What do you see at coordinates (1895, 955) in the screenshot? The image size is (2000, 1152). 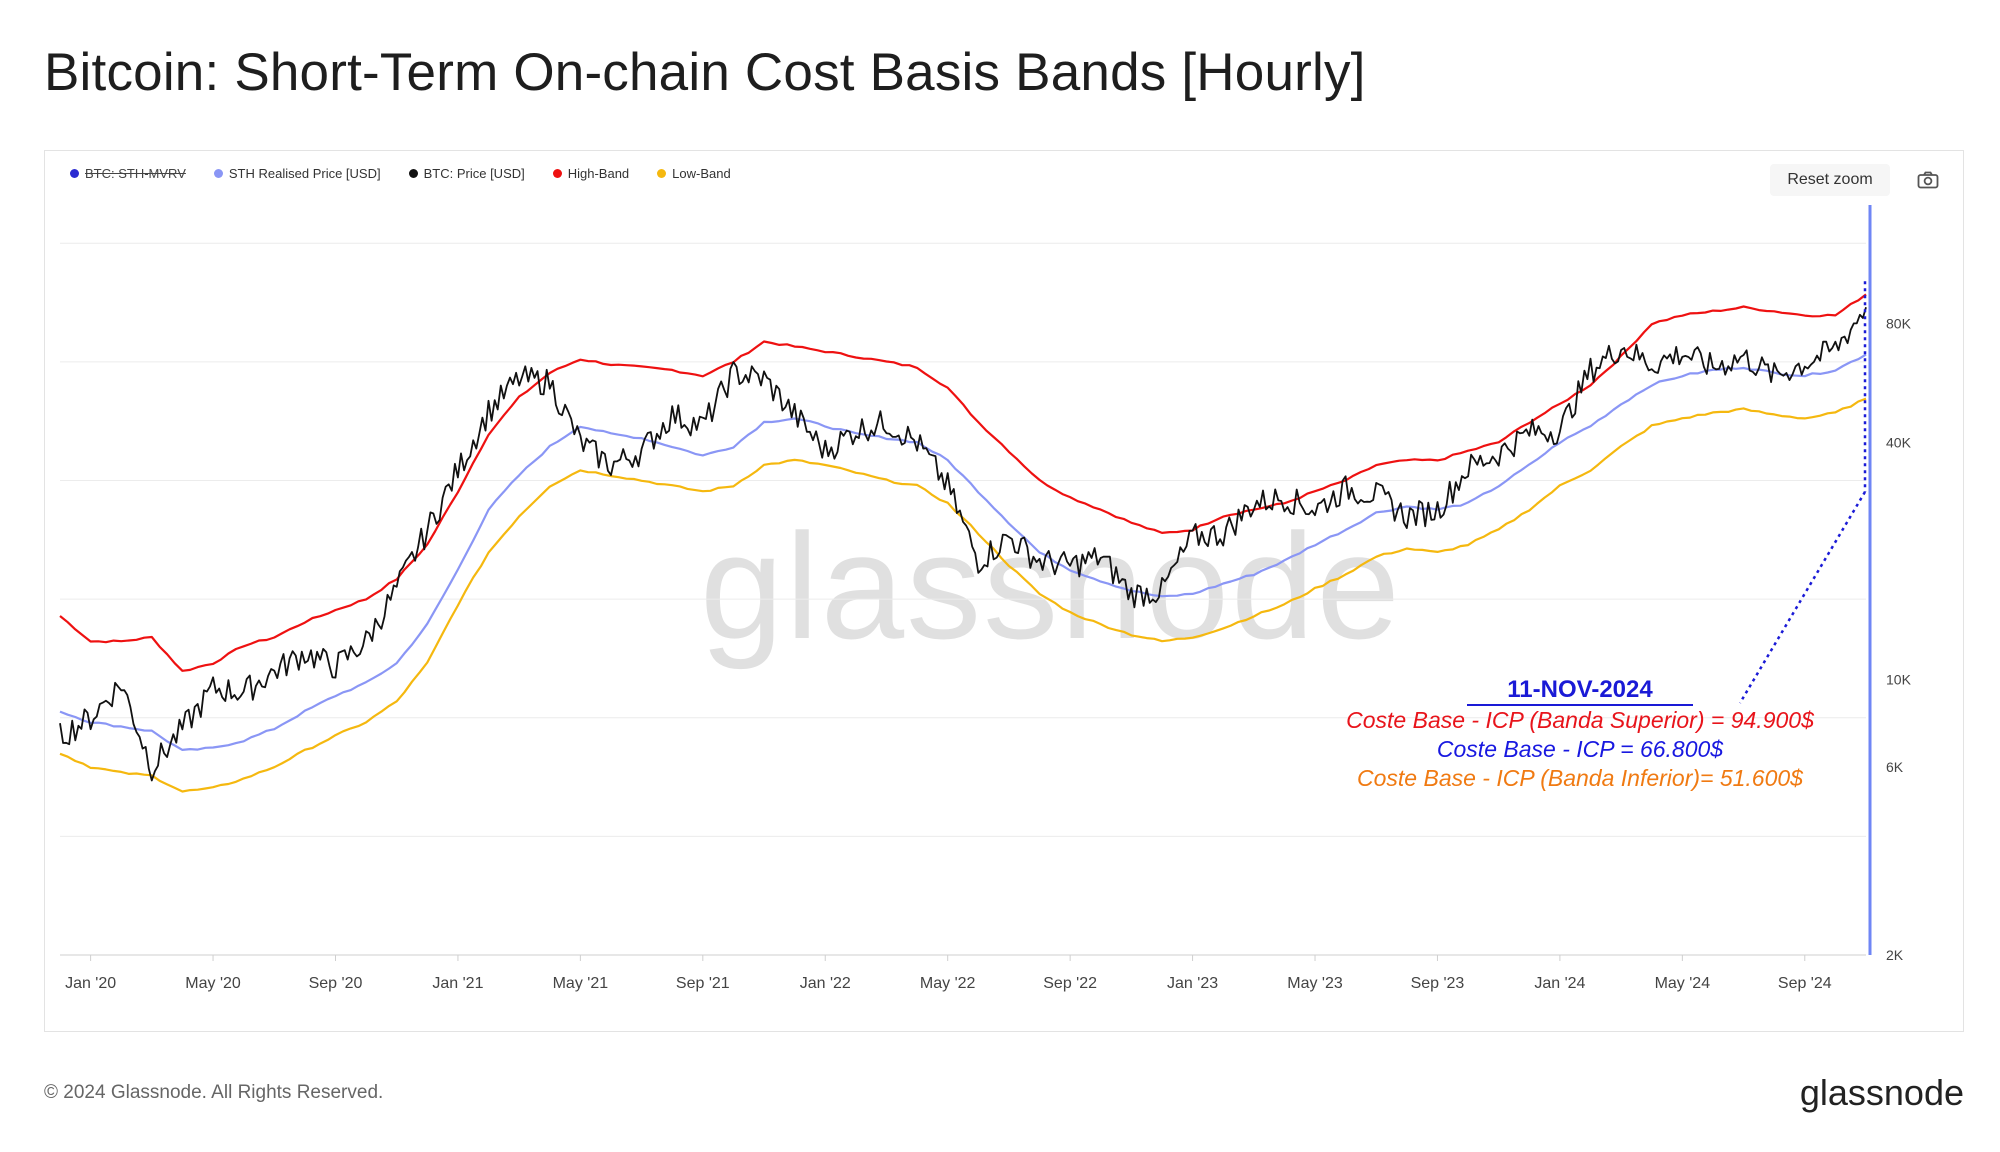 I see `y-tick-label: 2K` at bounding box center [1895, 955].